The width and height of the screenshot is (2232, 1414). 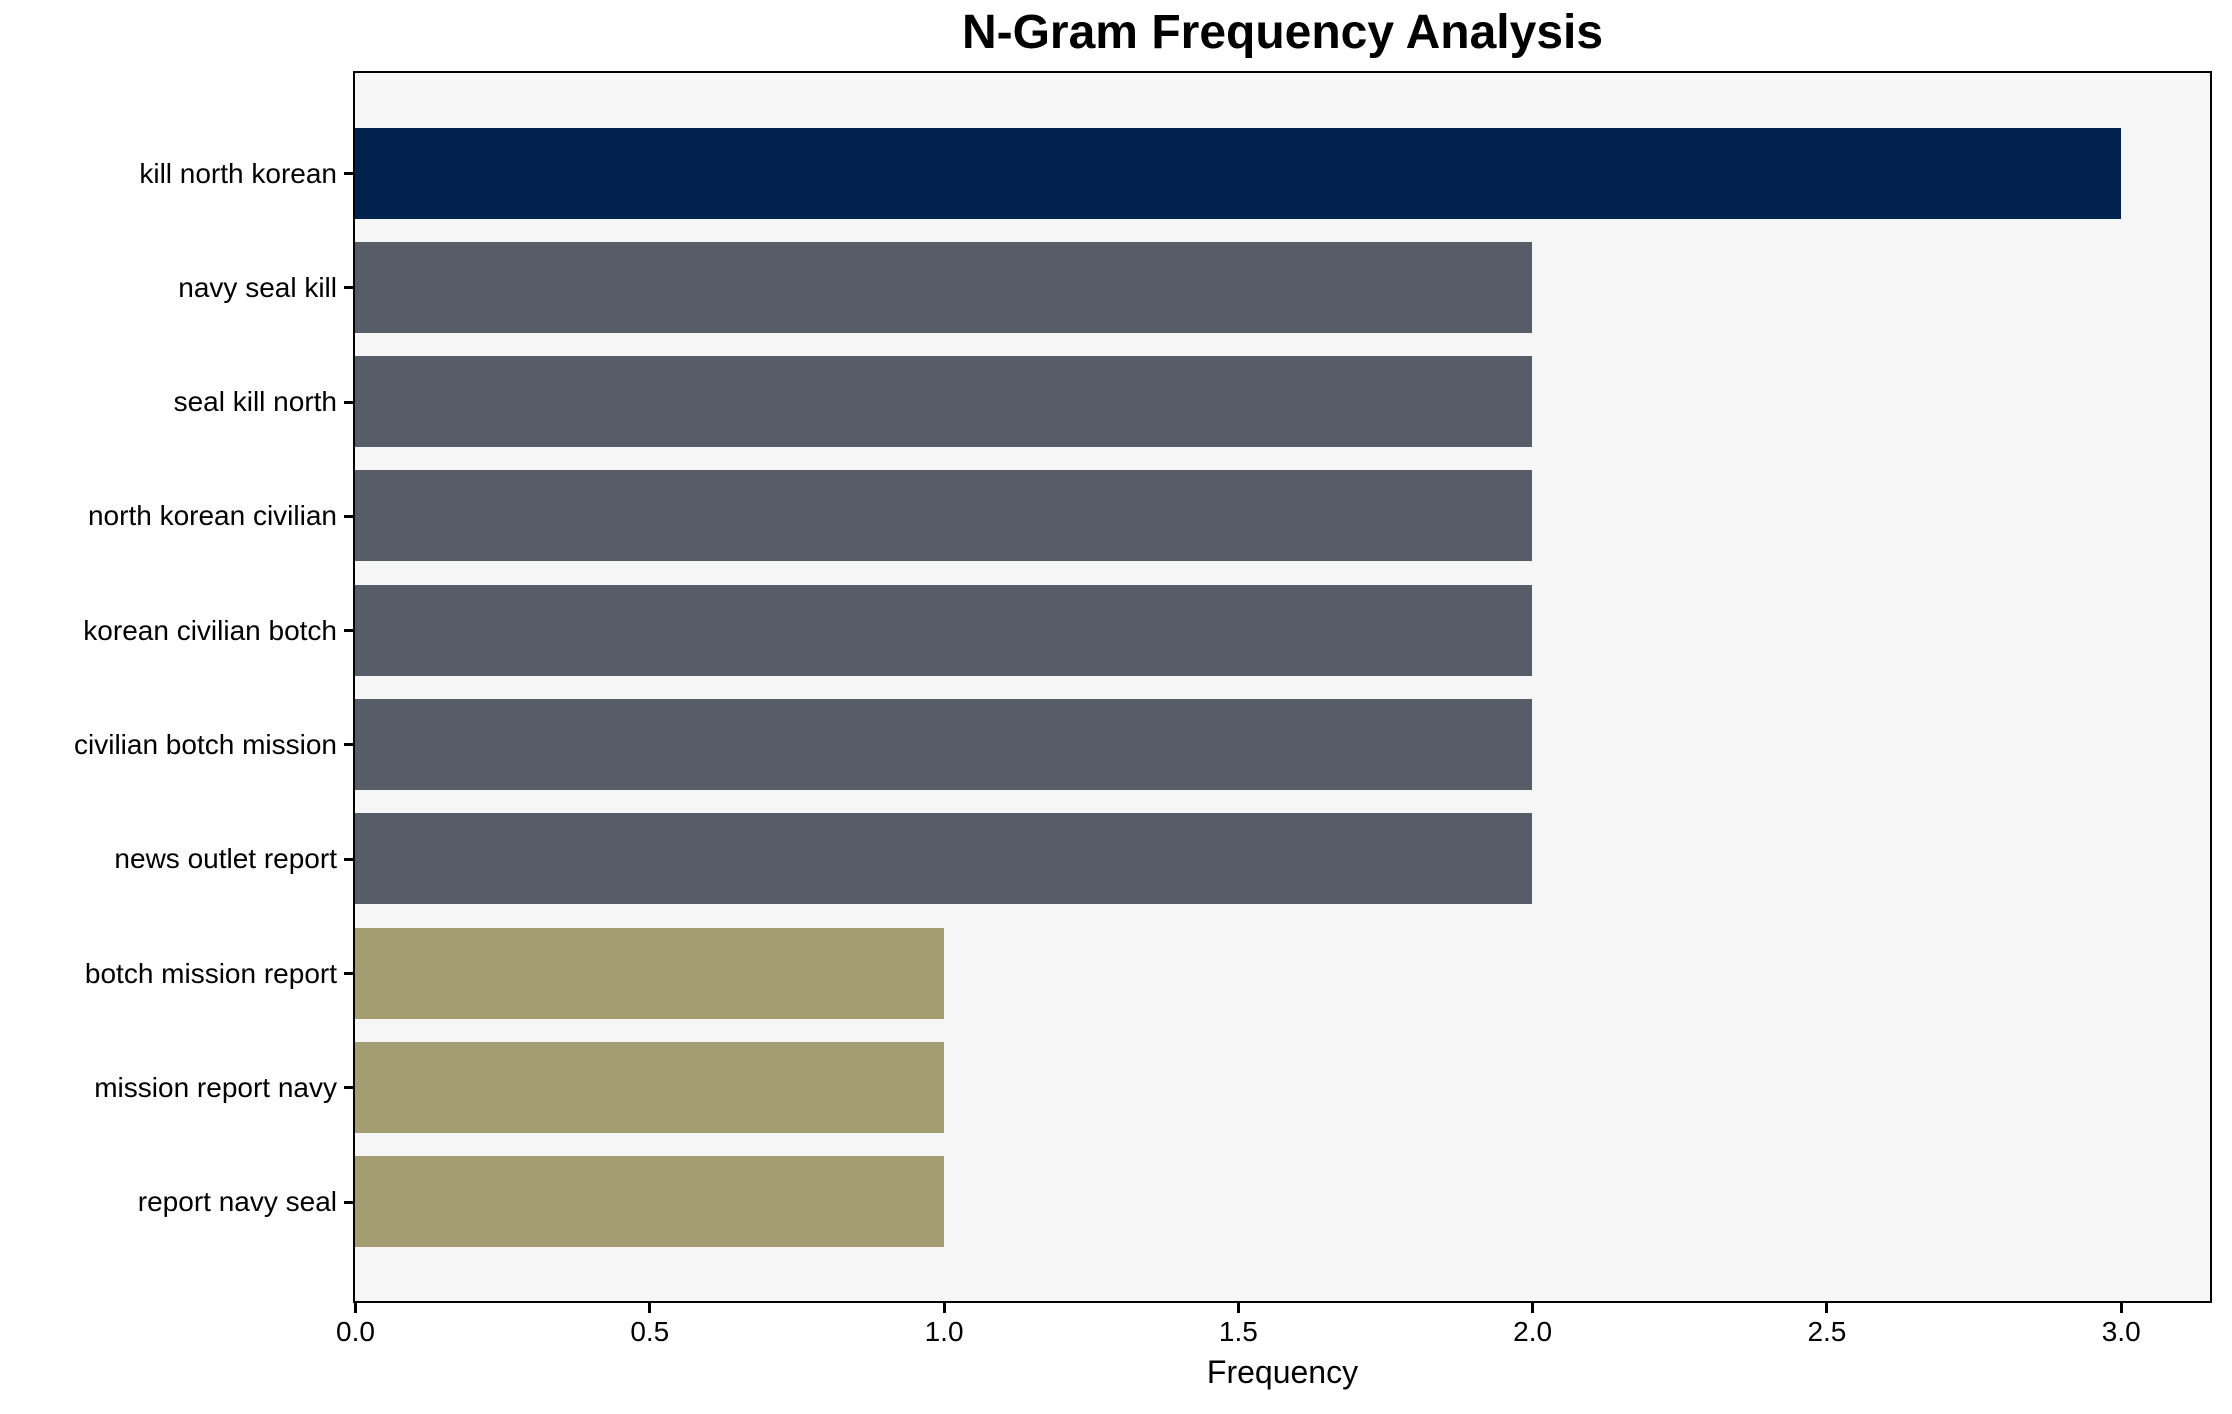 I want to click on y-tick-label-seal-kill-north: seal kill north, so click(x=255, y=402).